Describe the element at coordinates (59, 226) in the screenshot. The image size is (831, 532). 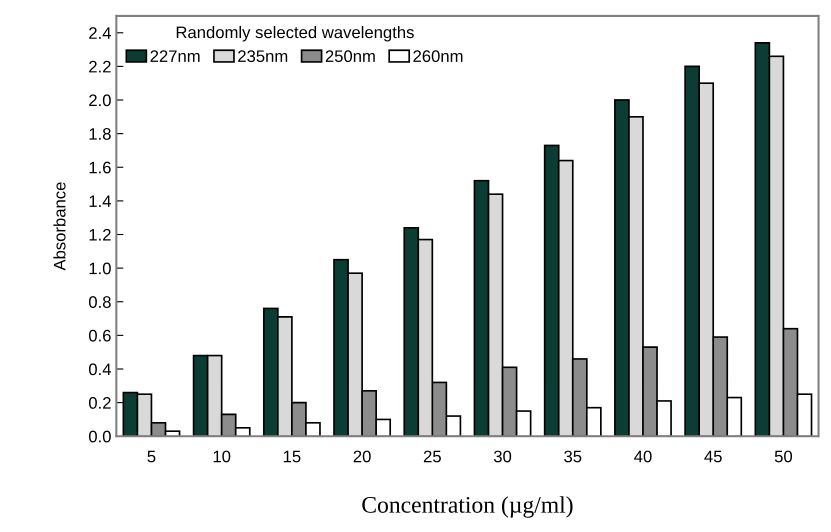
I see `y-axis-title: Absorbance` at that location.